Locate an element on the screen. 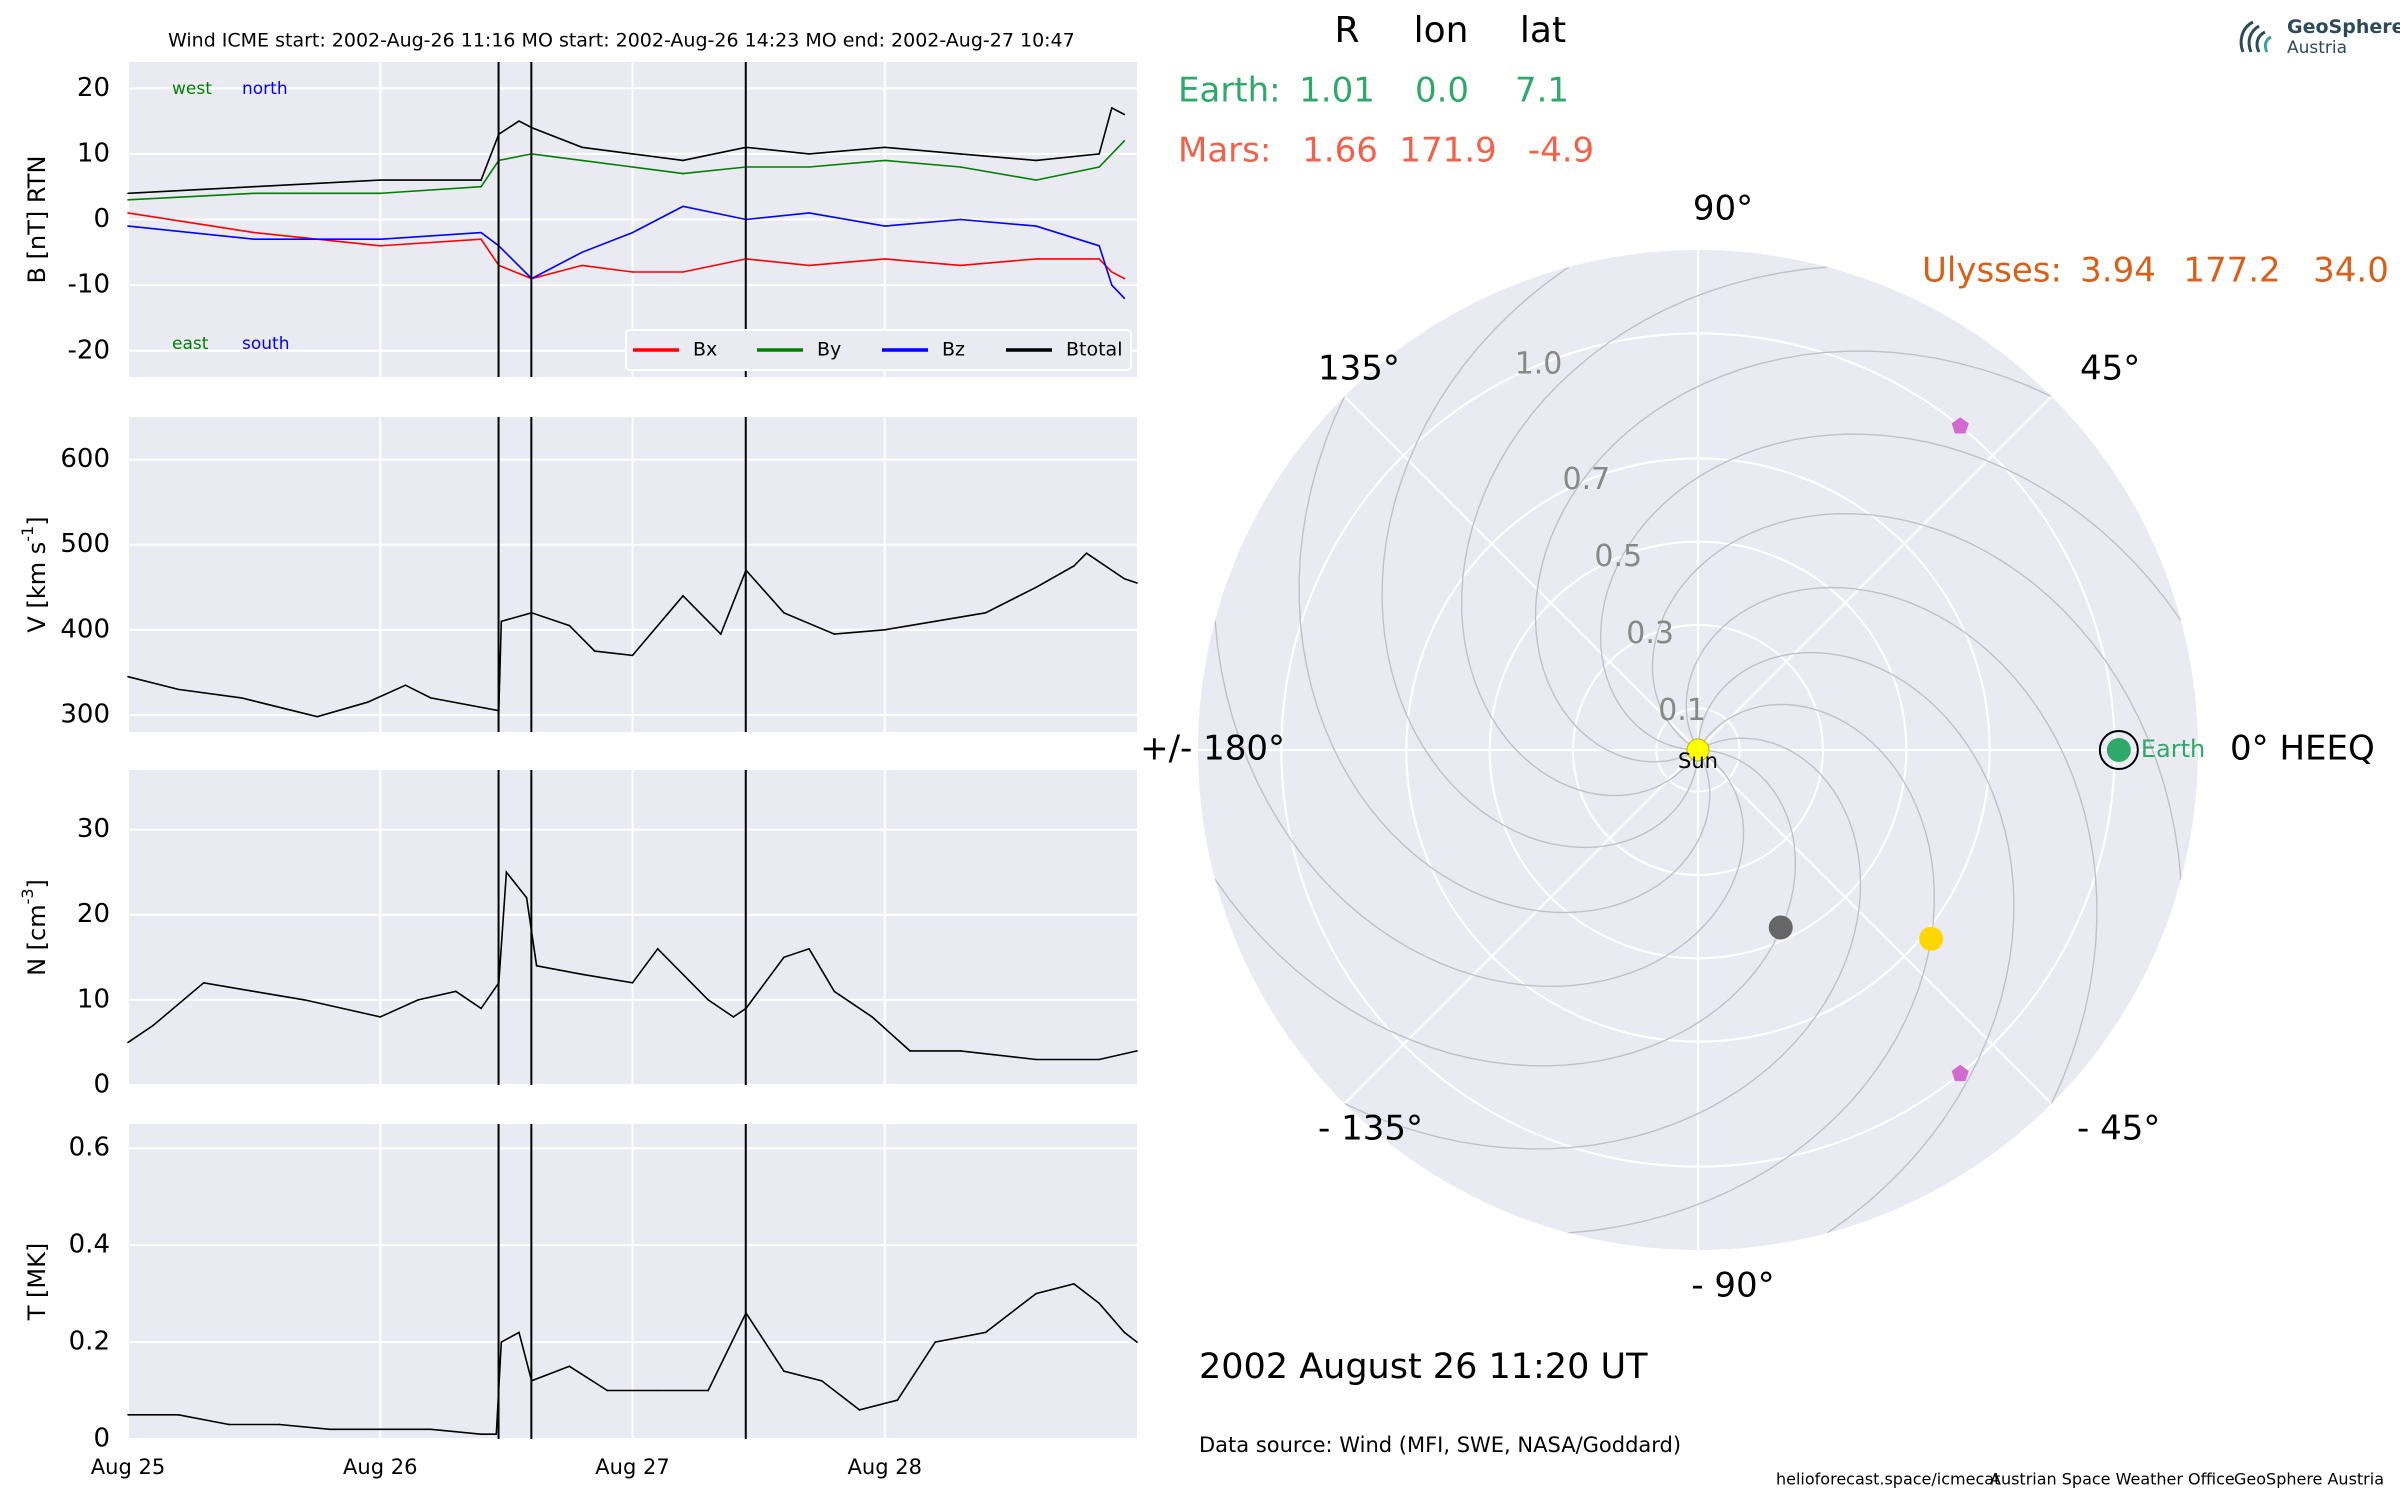 The width and height of the screenshot is (2400, 1500). y-axis-label: T [MK] is located at coordinates (37, 1282).